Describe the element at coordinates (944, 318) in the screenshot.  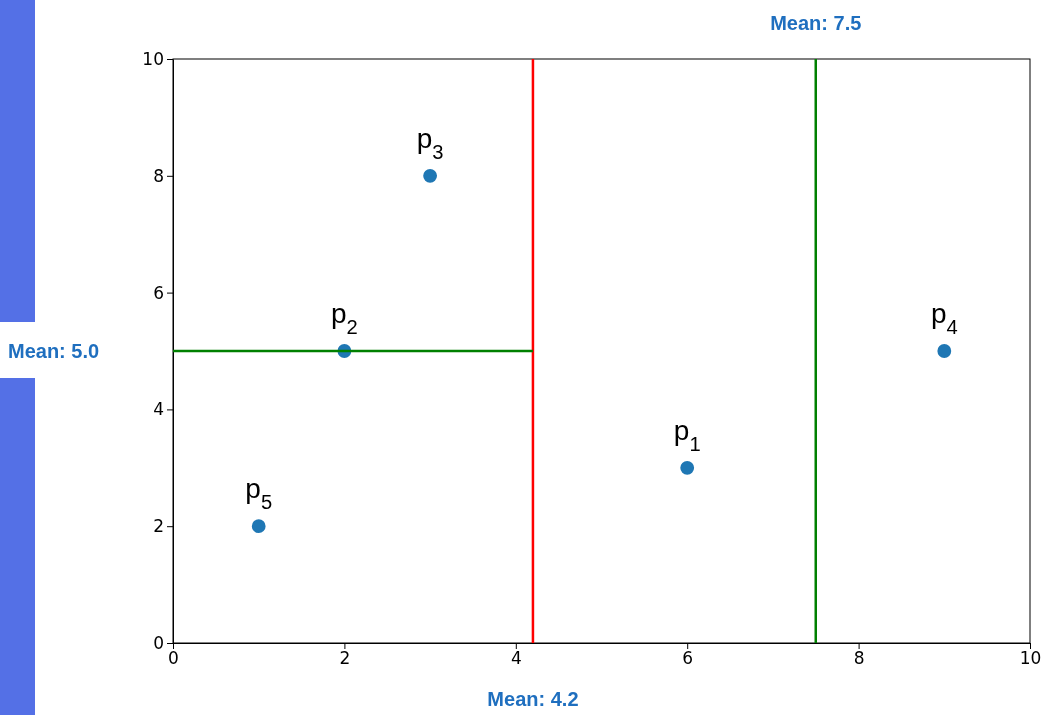
I see `annotation: p$_{4}$` at that location.